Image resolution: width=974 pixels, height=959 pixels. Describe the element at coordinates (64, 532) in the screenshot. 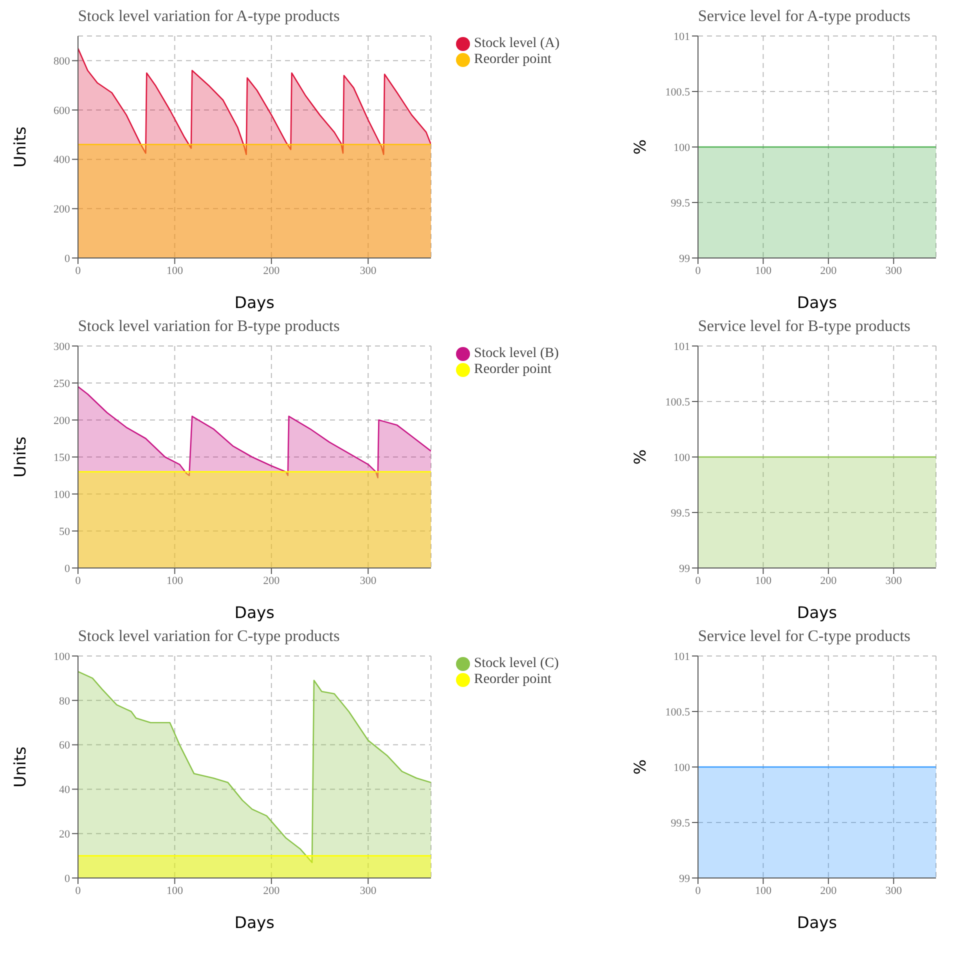

I see `y-tick-label: 50` at that location.